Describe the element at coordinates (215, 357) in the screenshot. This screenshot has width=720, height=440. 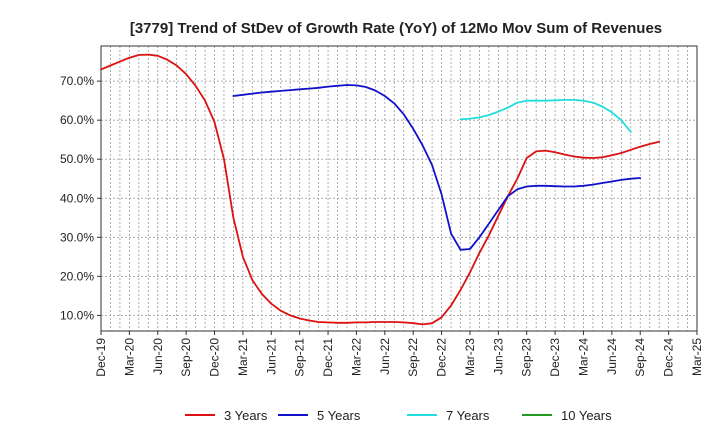
I see `x-tick-label: Dec-20` at that location.